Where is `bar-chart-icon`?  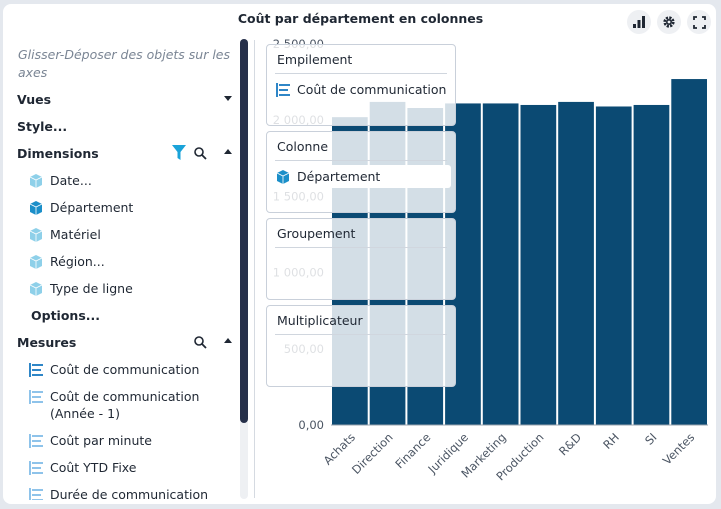 bar-chart-icon is located at coordinates (639, 22).